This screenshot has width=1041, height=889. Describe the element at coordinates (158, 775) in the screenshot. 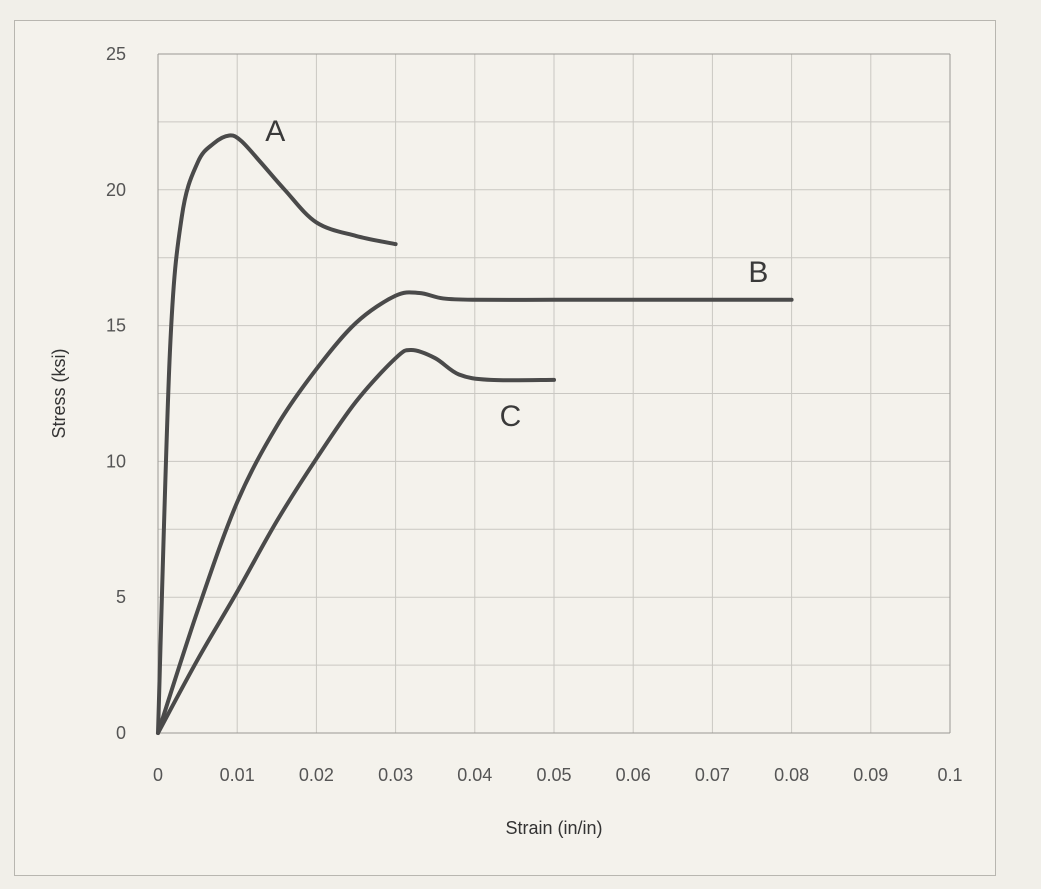

I see `x-tick-label: 0` at that location.